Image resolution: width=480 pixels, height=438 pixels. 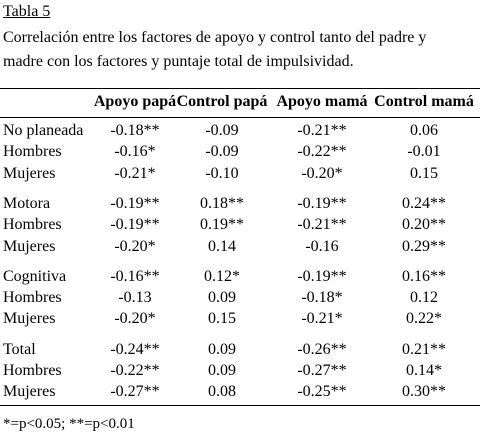 I want to click on row-label: Cognitiva, so click(x=35, y=276).